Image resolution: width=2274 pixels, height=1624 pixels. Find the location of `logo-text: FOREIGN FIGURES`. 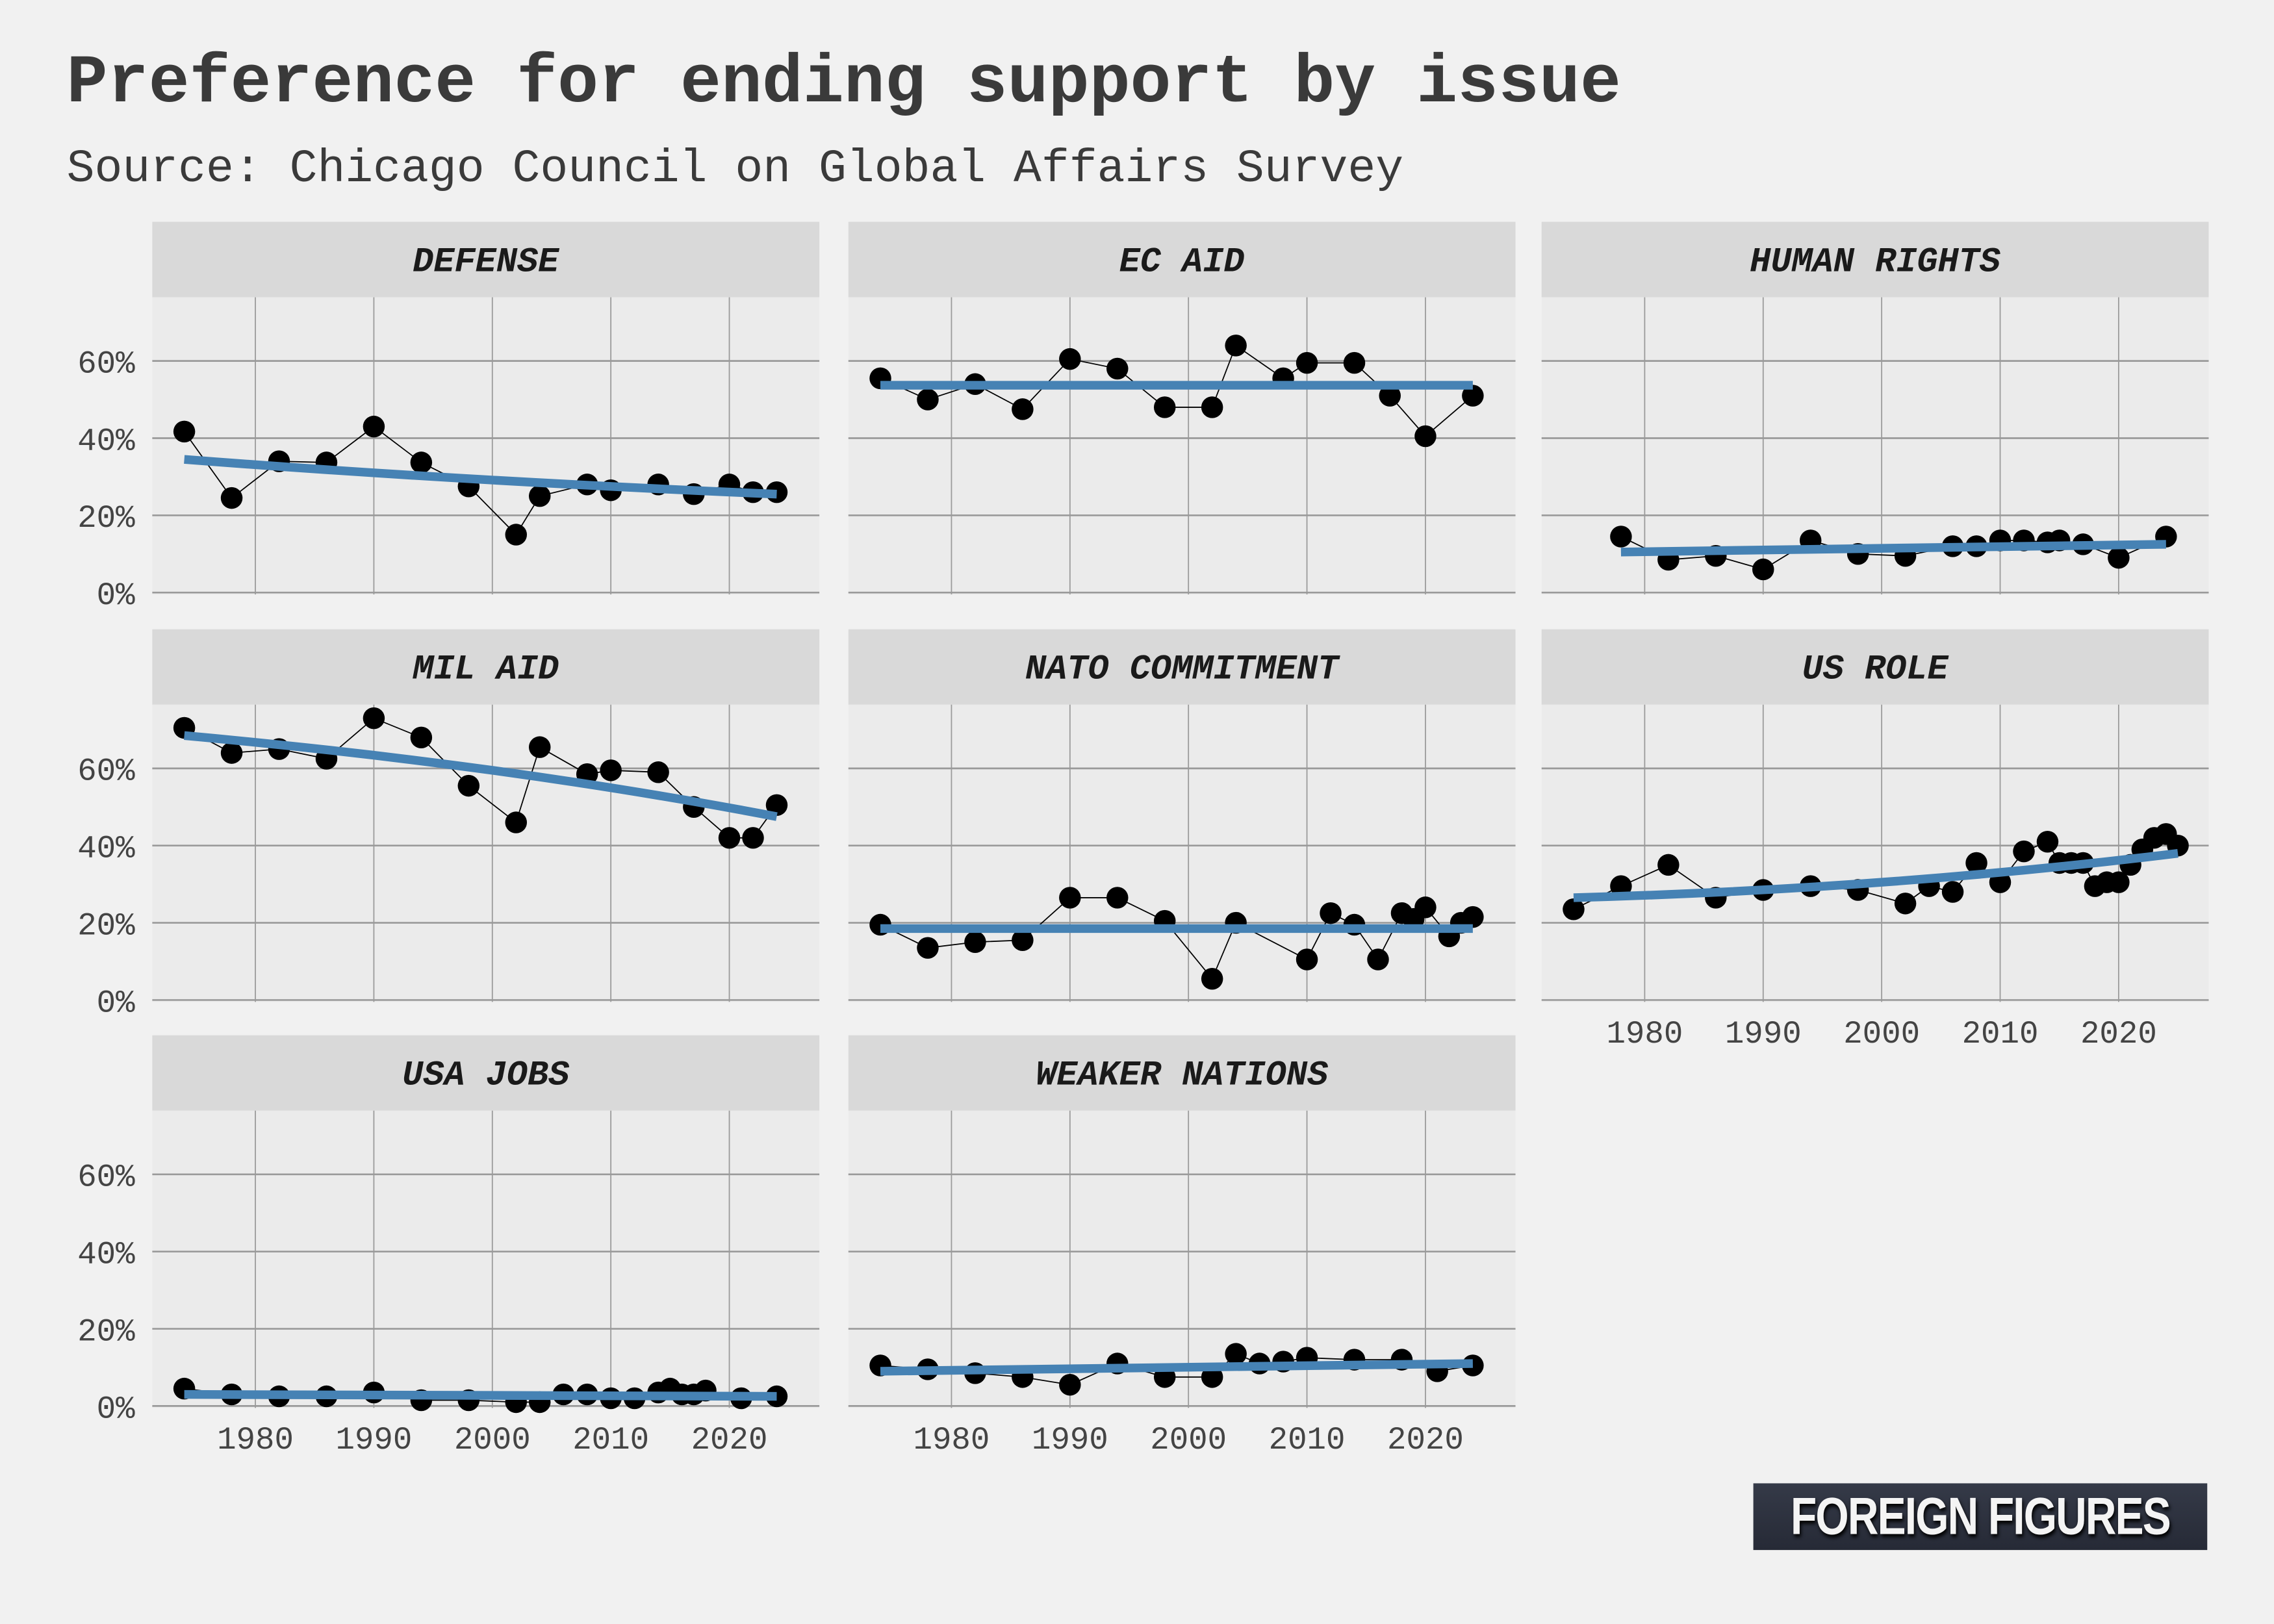

logo-text: FOREIGN FIGURES is located at coordinates (1980, 1516).